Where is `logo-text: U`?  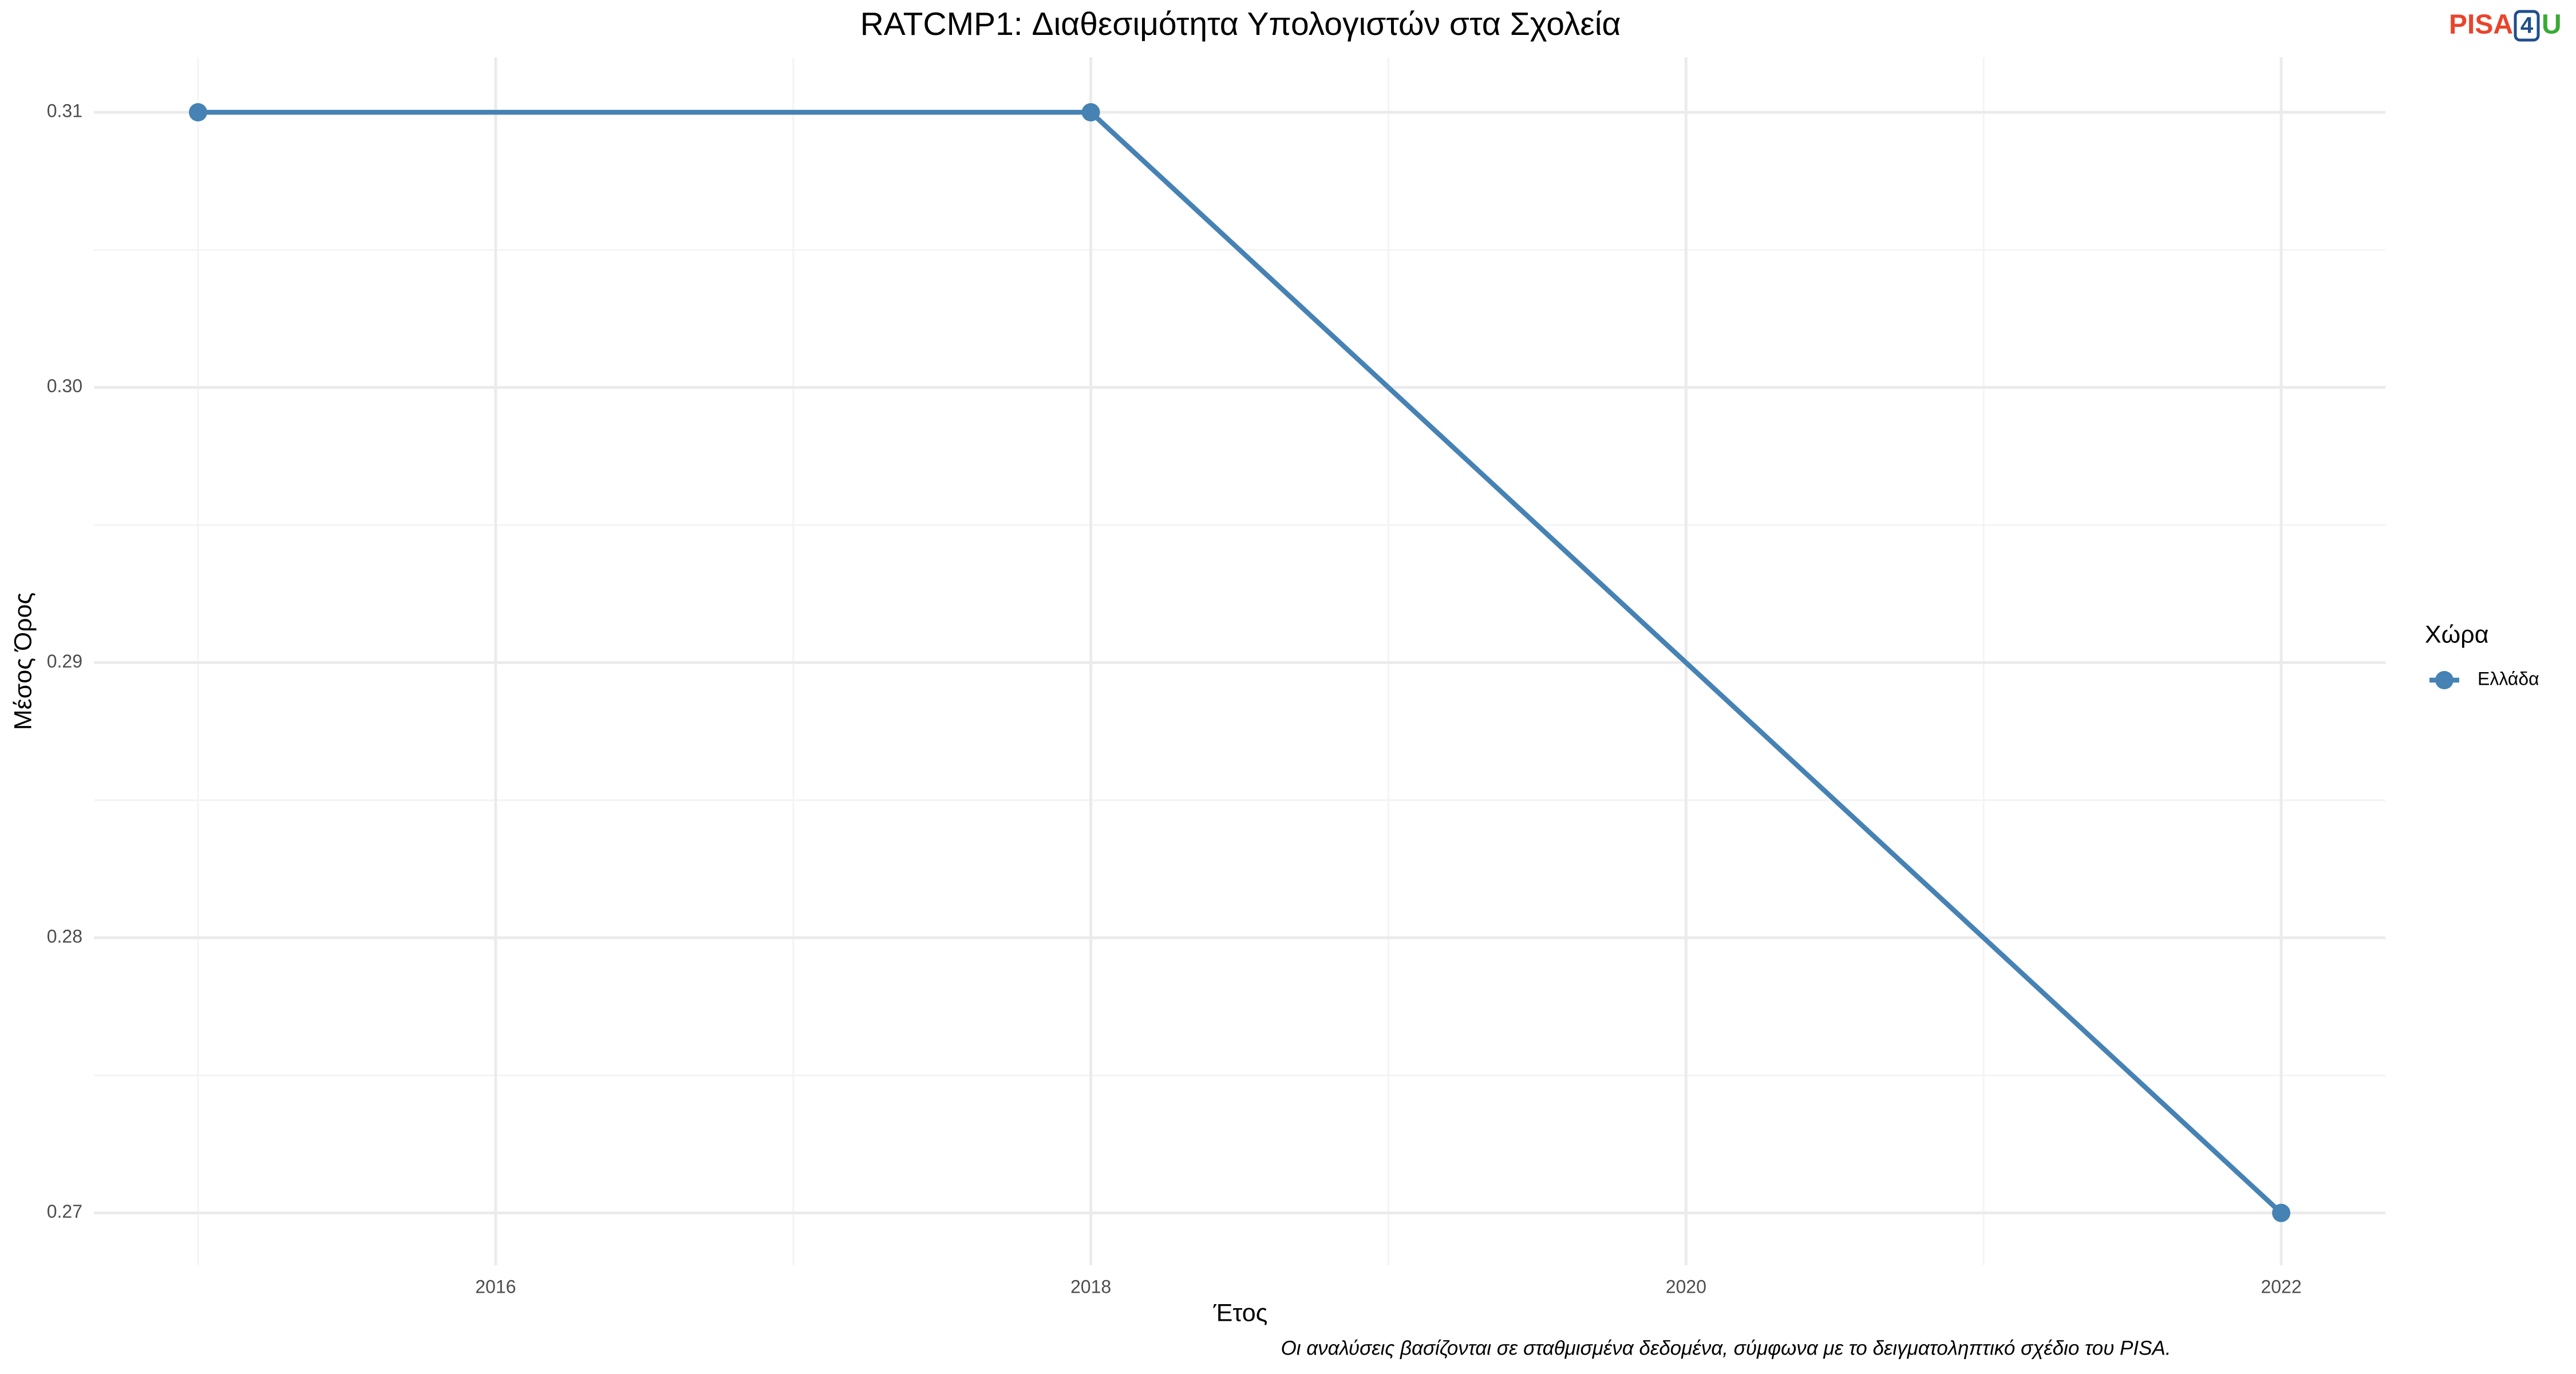
logo-text: U is located at coordinates (2552, 25).